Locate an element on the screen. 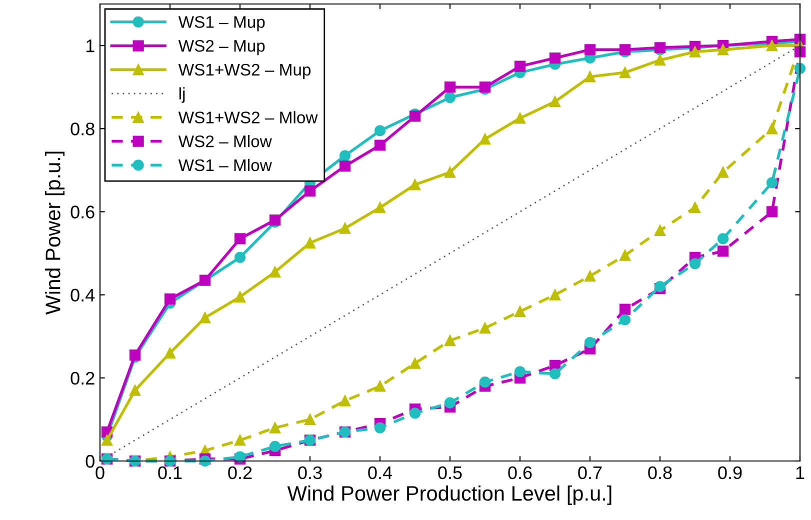 Image resolution: width=811 pixels, height=520 pixels. x-tick-label: 0.9 is located at coordinates (730, 473).